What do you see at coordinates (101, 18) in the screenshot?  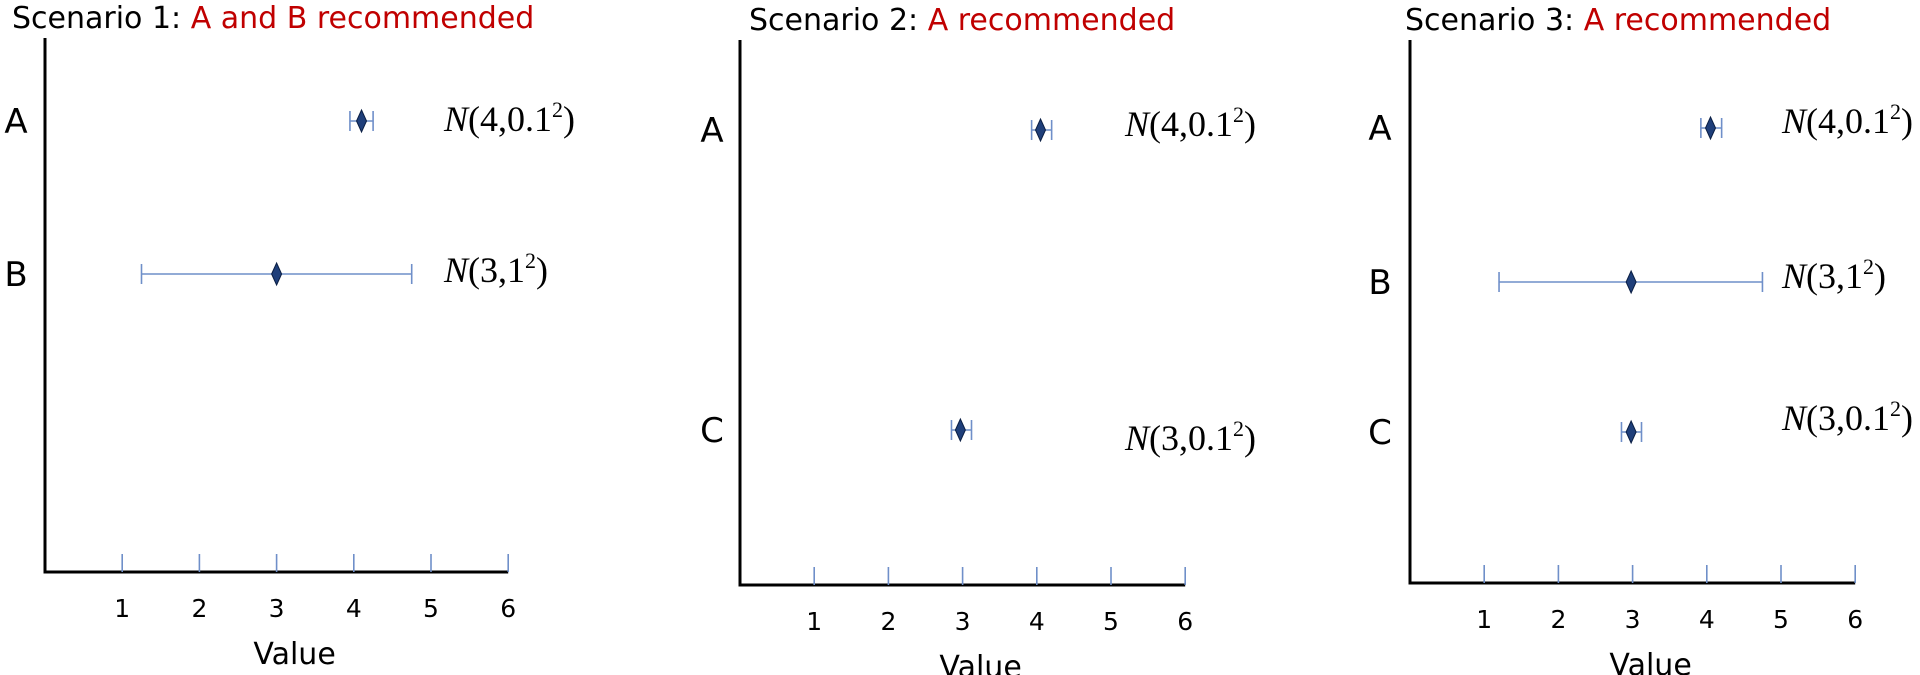 I see `chart-title-prefix: Scenario 1:` at bounding box center [101, 18].